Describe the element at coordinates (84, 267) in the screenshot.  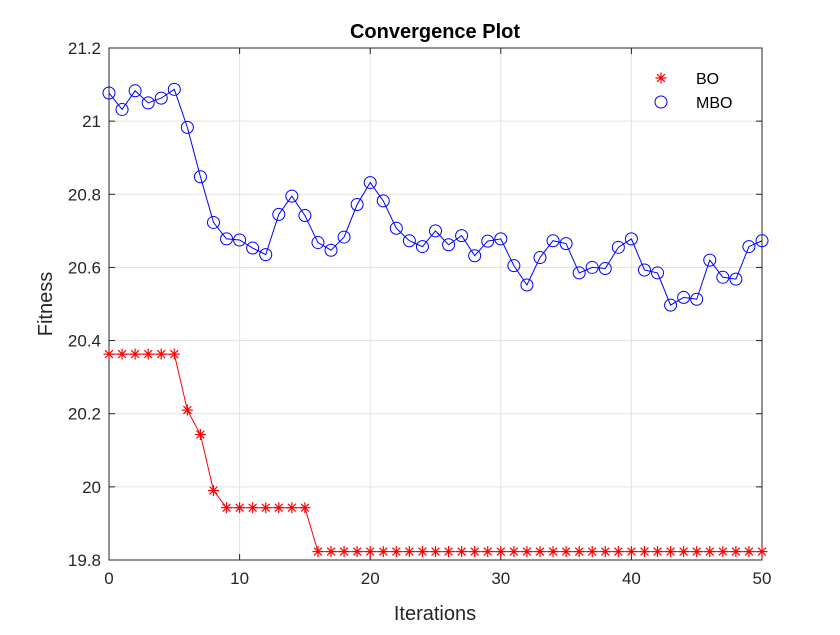
I see `y-tick-label: 20.6` at that location.